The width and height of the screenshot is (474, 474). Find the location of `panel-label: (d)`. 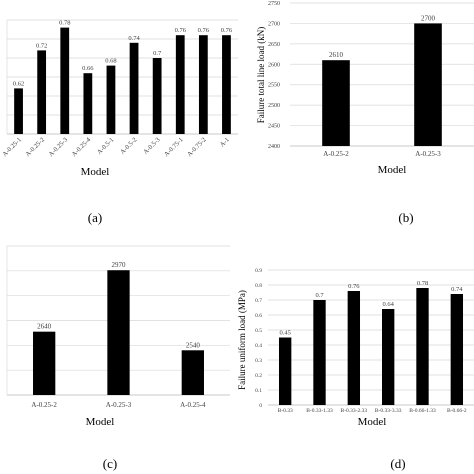

panel-label: (d) is located at coordinates (397, 463).